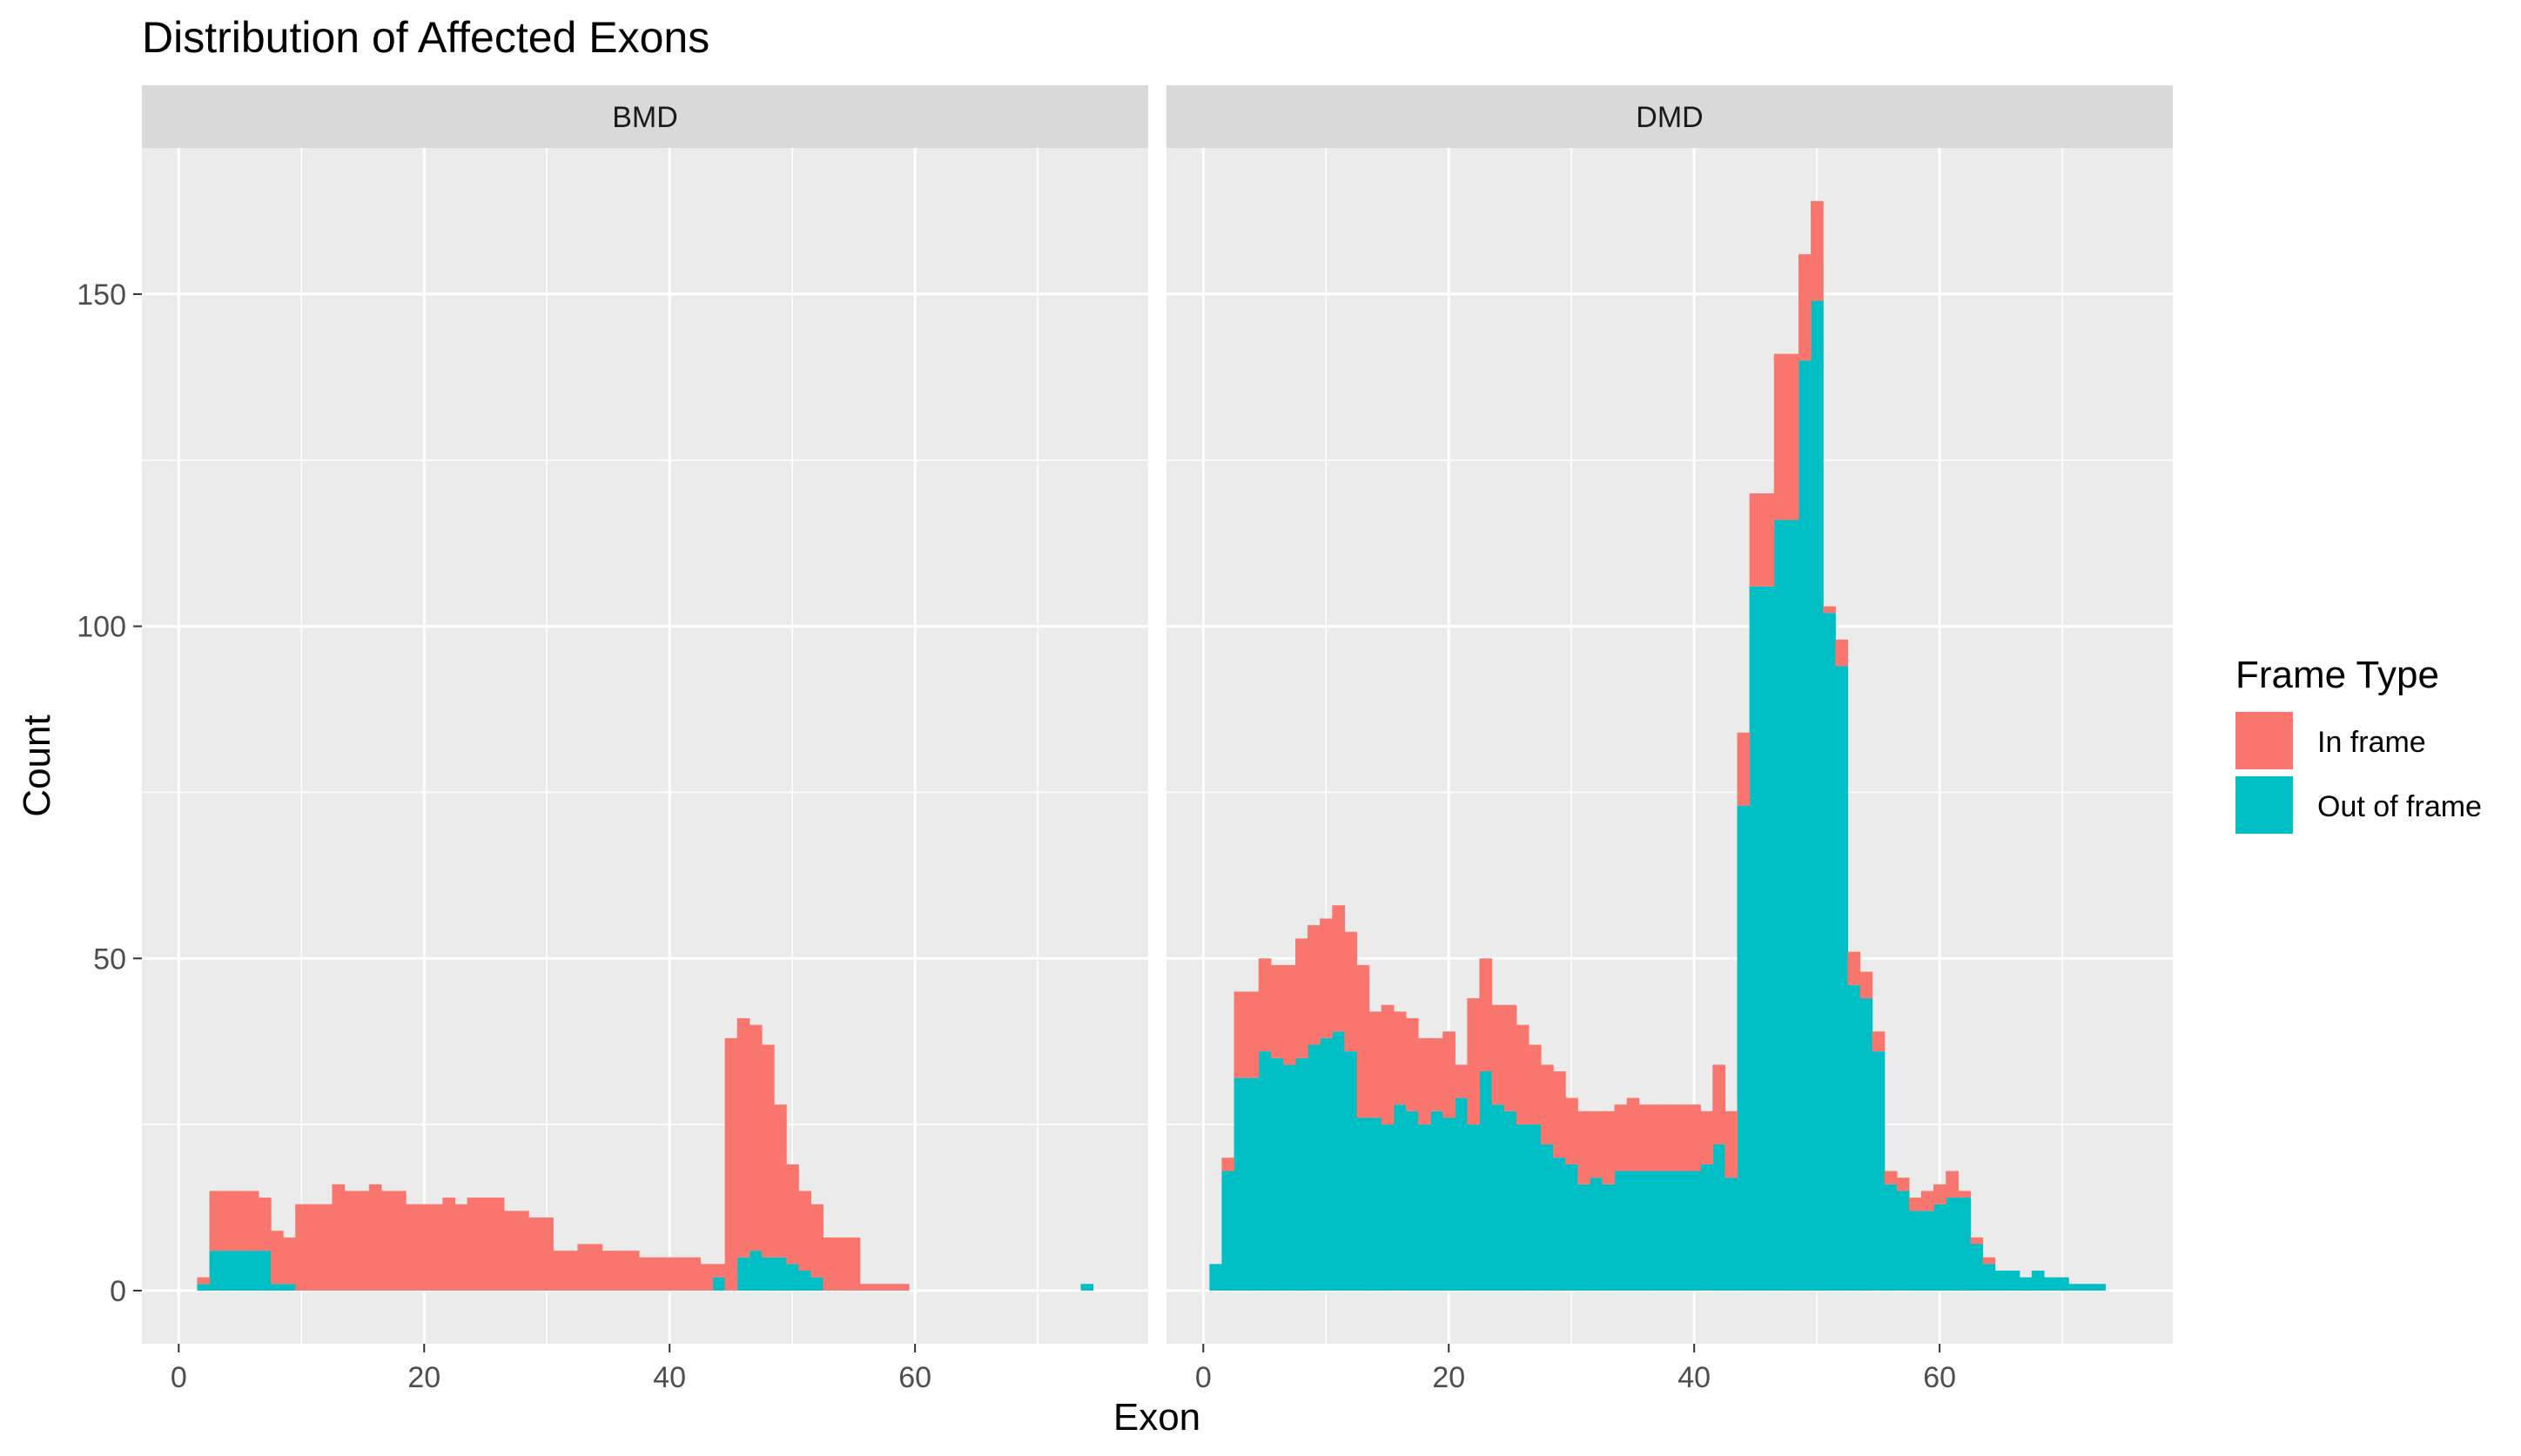  I want to click on facet-strip-label-dmd: DMD, so click(1669, 117).